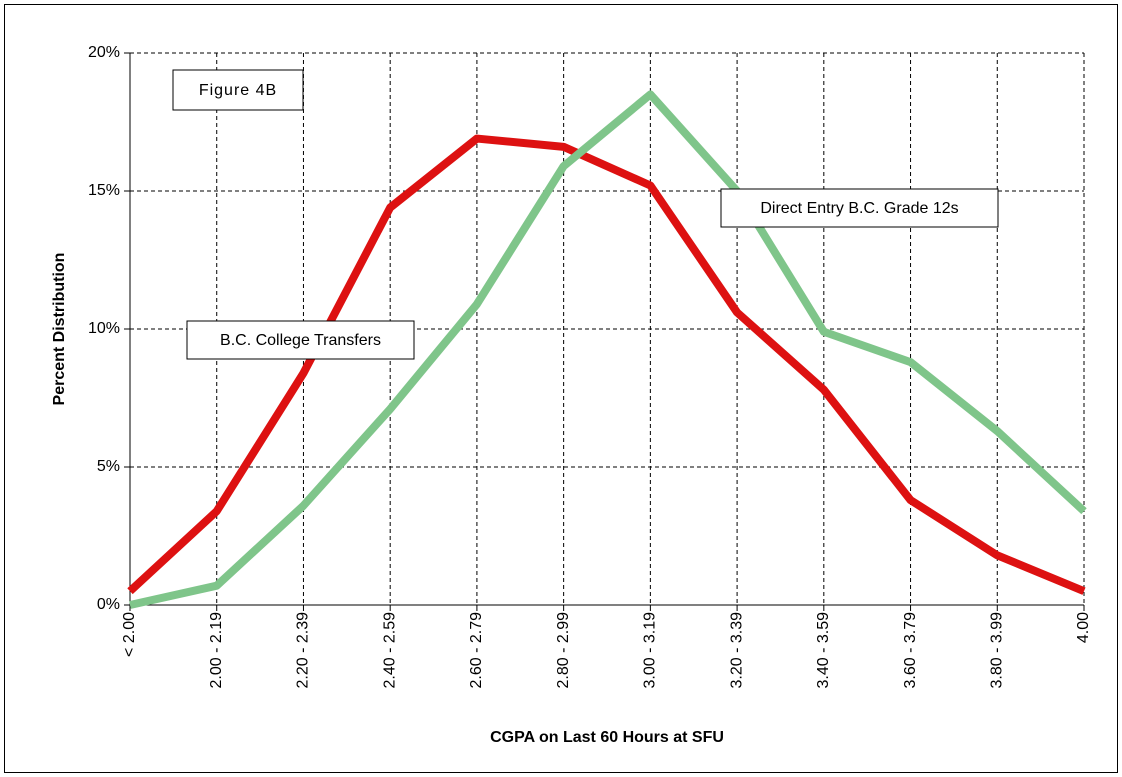  Describe the element at coordinates (736, 650) in the screenshot. I see `x-tick-label: 3.20 - 3.39` at that location.